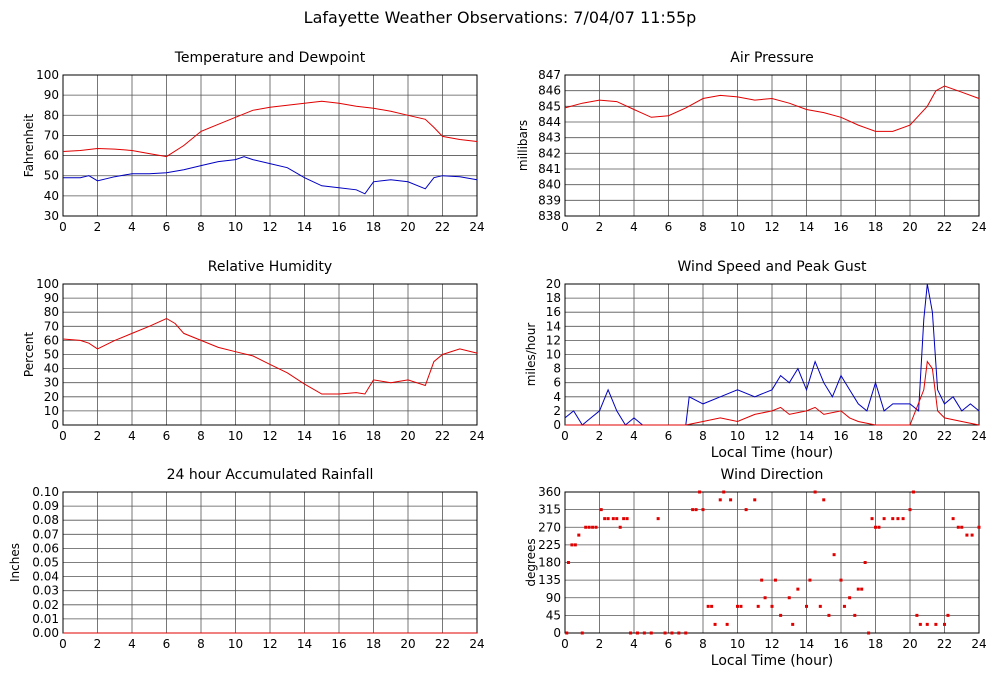  I want to click on y-axis-label: millibars, so click(523, 145).